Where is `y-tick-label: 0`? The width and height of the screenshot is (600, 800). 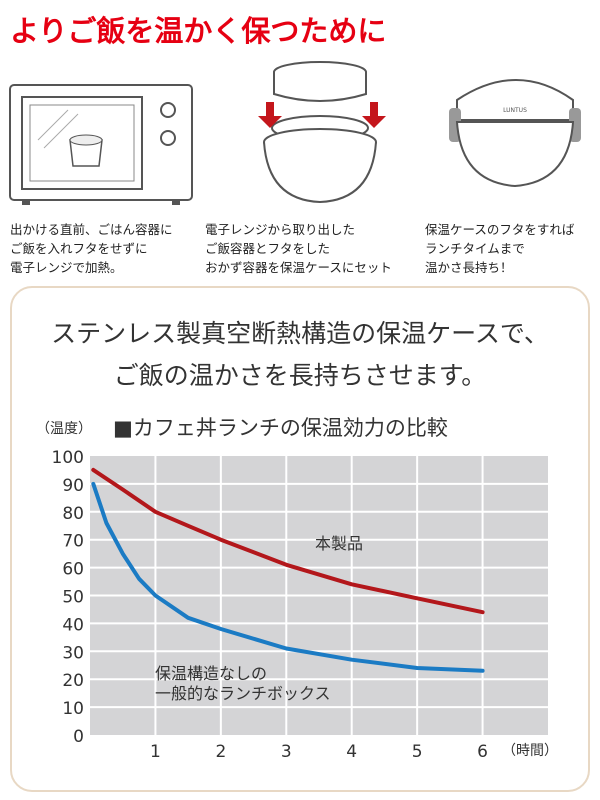 y-tick-label: 0 is located at coordinates (78, 737).